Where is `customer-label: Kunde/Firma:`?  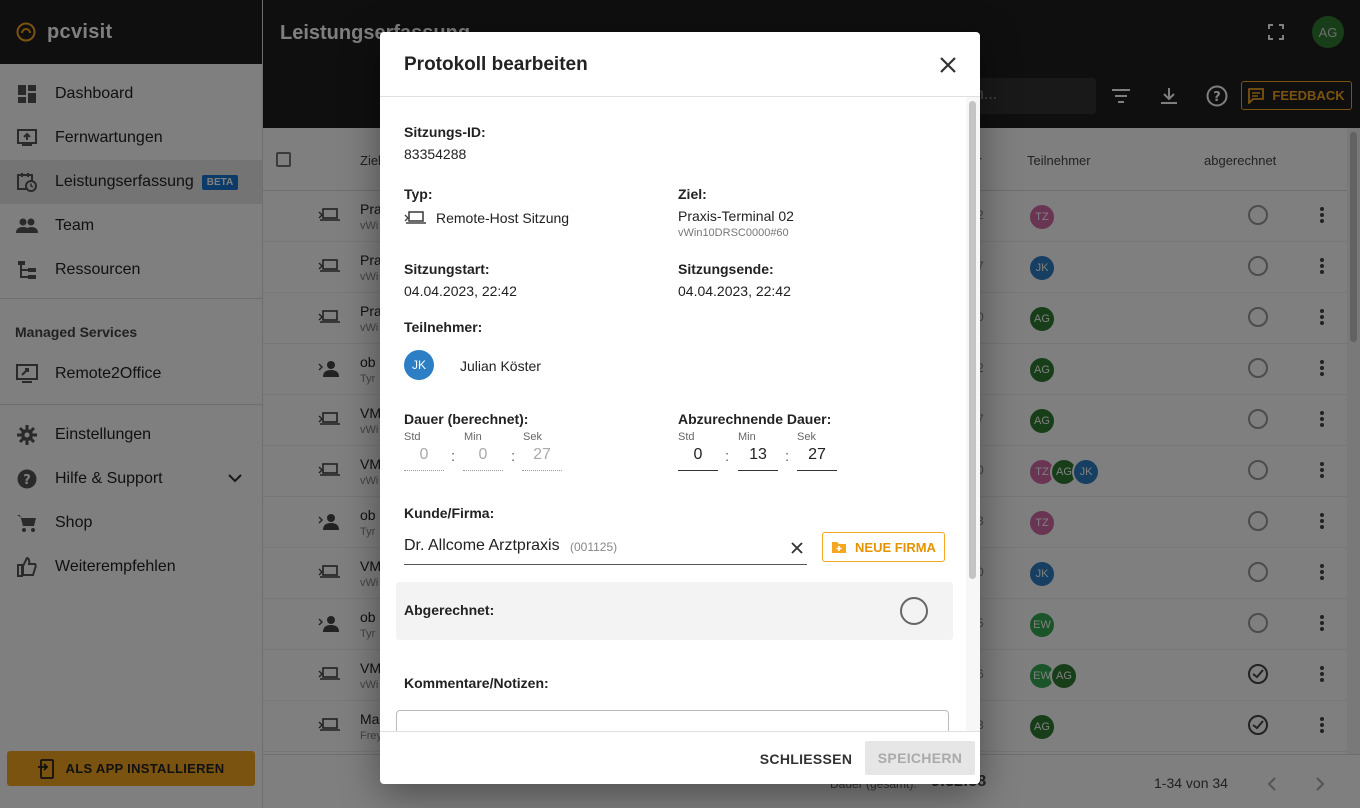 customer-label: Kunde/Firma: is located at coordinates (449, 513).